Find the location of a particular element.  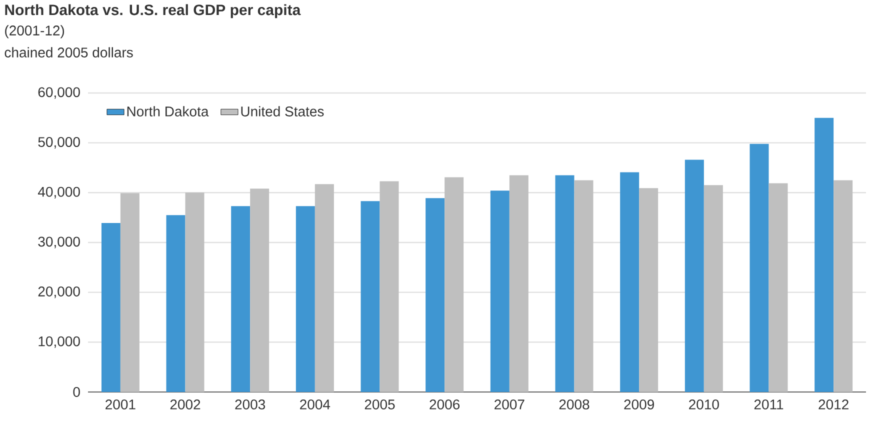

x-tick-label: 2003 is located at coordinates (250, 405).